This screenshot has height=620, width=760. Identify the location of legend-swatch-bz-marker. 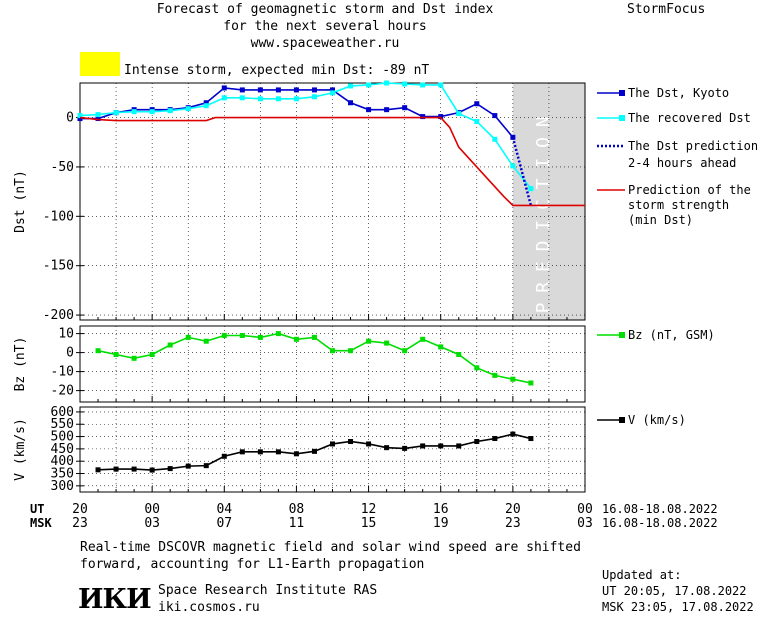
(622, 335).